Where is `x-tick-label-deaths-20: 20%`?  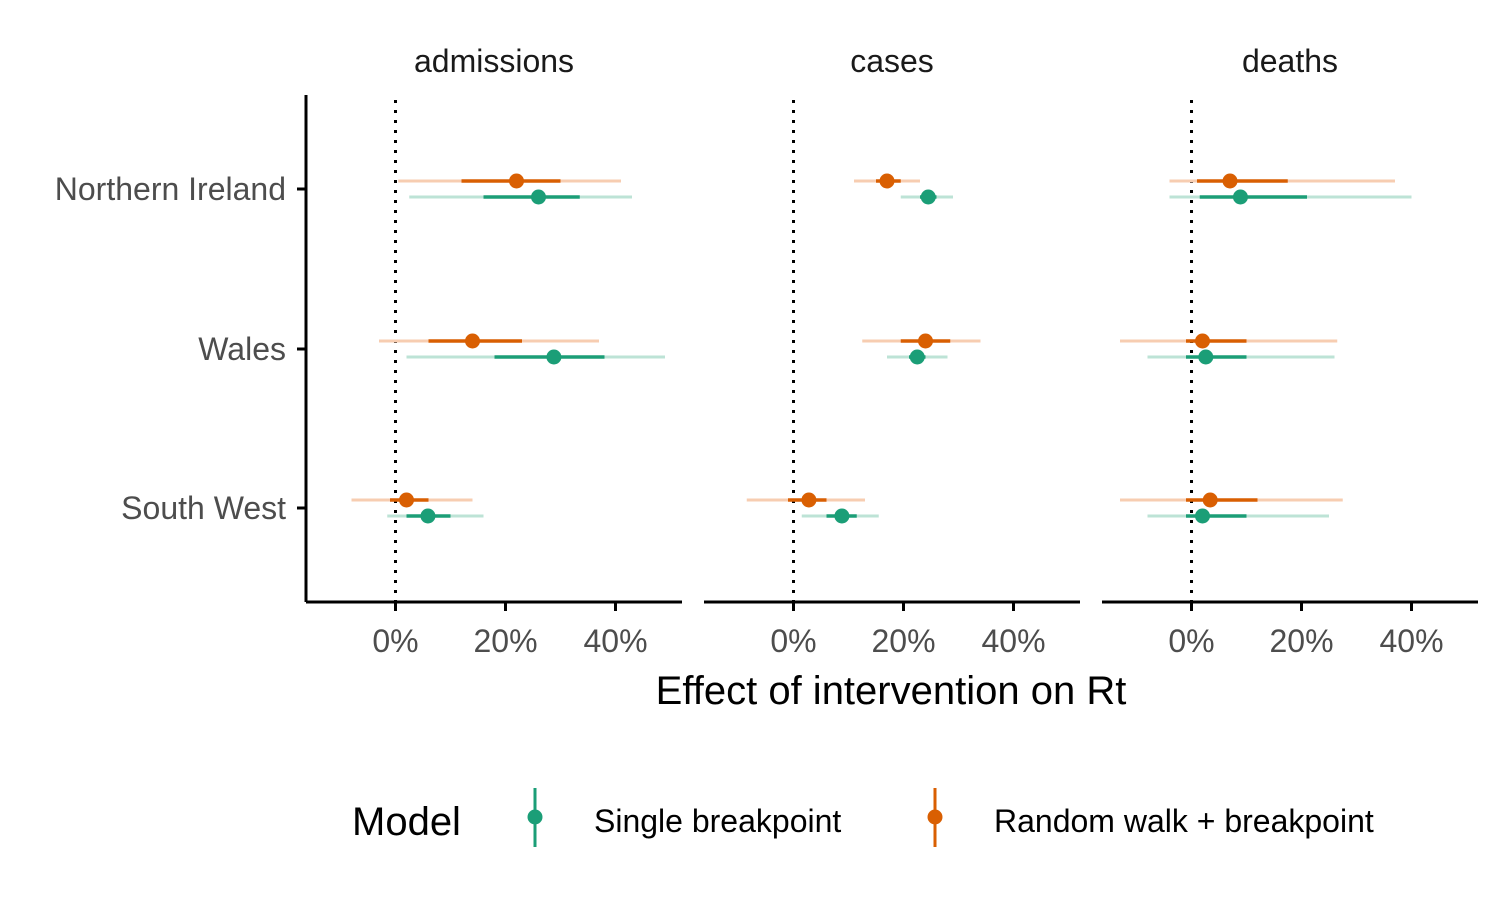 x-tick-label-deaths-20: 20% is located at coordinates (1301, 641).